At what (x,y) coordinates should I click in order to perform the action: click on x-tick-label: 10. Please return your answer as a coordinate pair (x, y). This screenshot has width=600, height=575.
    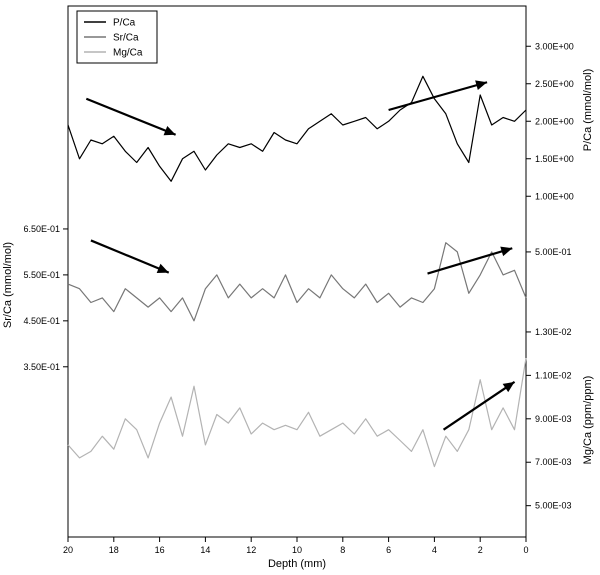
    Looking at the image, I should click on (297, 550).